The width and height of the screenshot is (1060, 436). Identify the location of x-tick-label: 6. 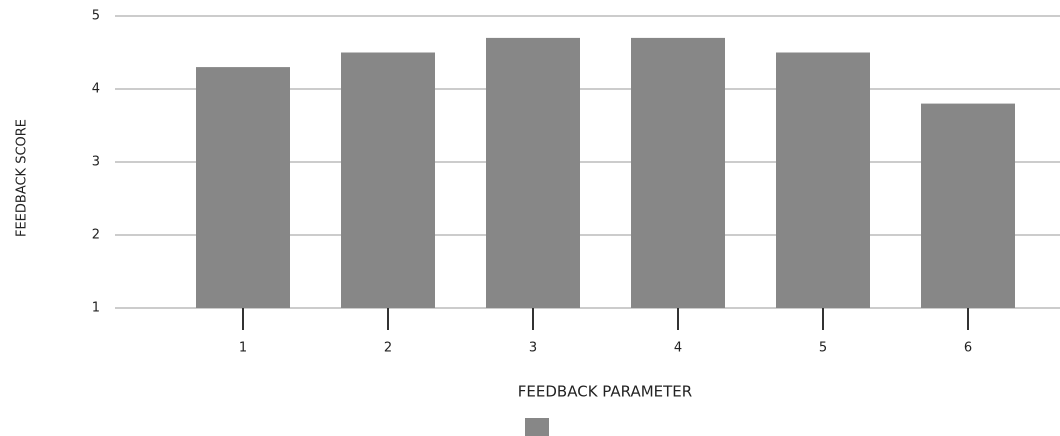
(968, 348).